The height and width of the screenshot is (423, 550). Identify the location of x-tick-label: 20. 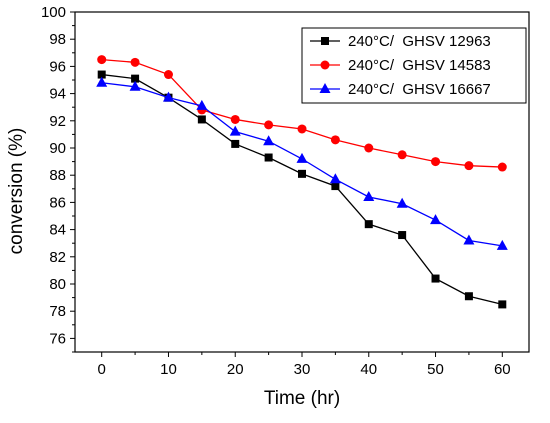
(235, 369).